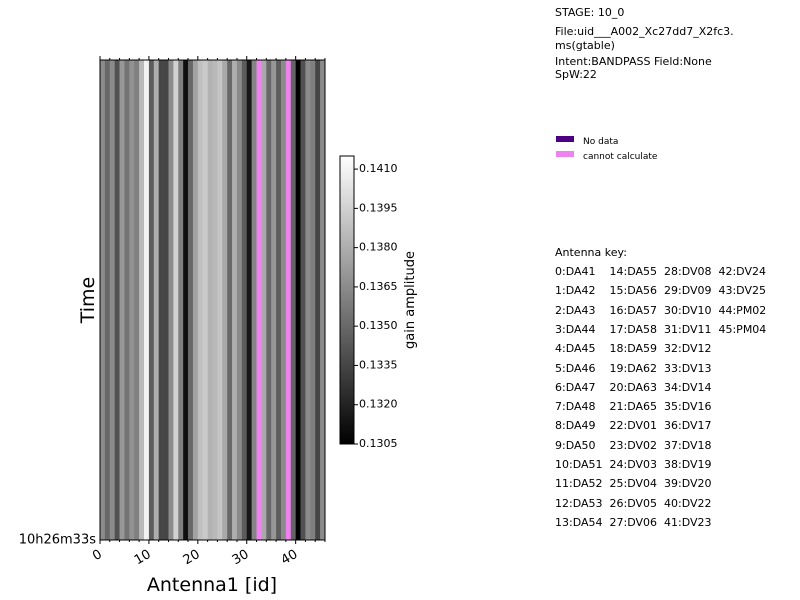  Describe the element at coordinates (633, 387) in the screenshot. I see `antenna-key-row: 6:DA47 20:DA63 34:DV14` at that location.